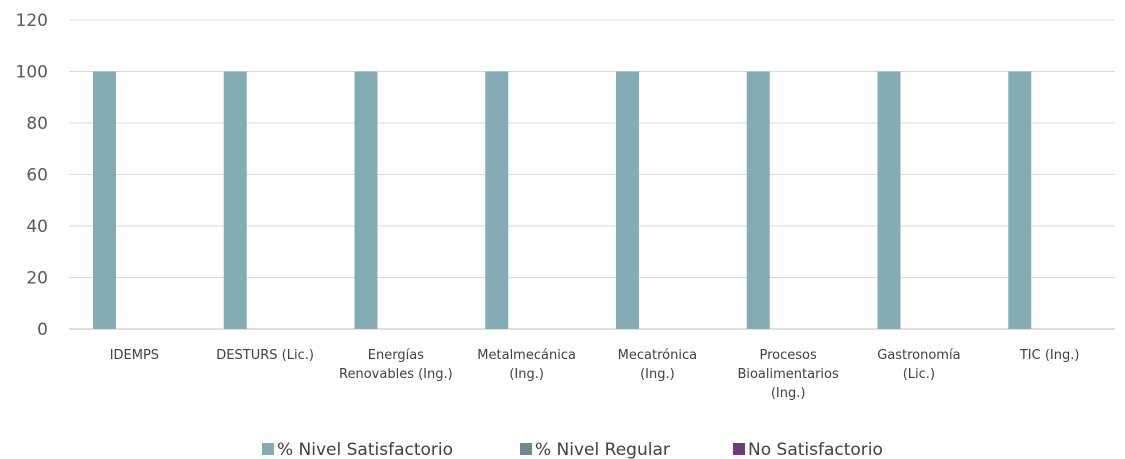  Describe the element at coordinates (134, 355) in the screenshot. I see `x-category-label: IDEMPS` at that location.